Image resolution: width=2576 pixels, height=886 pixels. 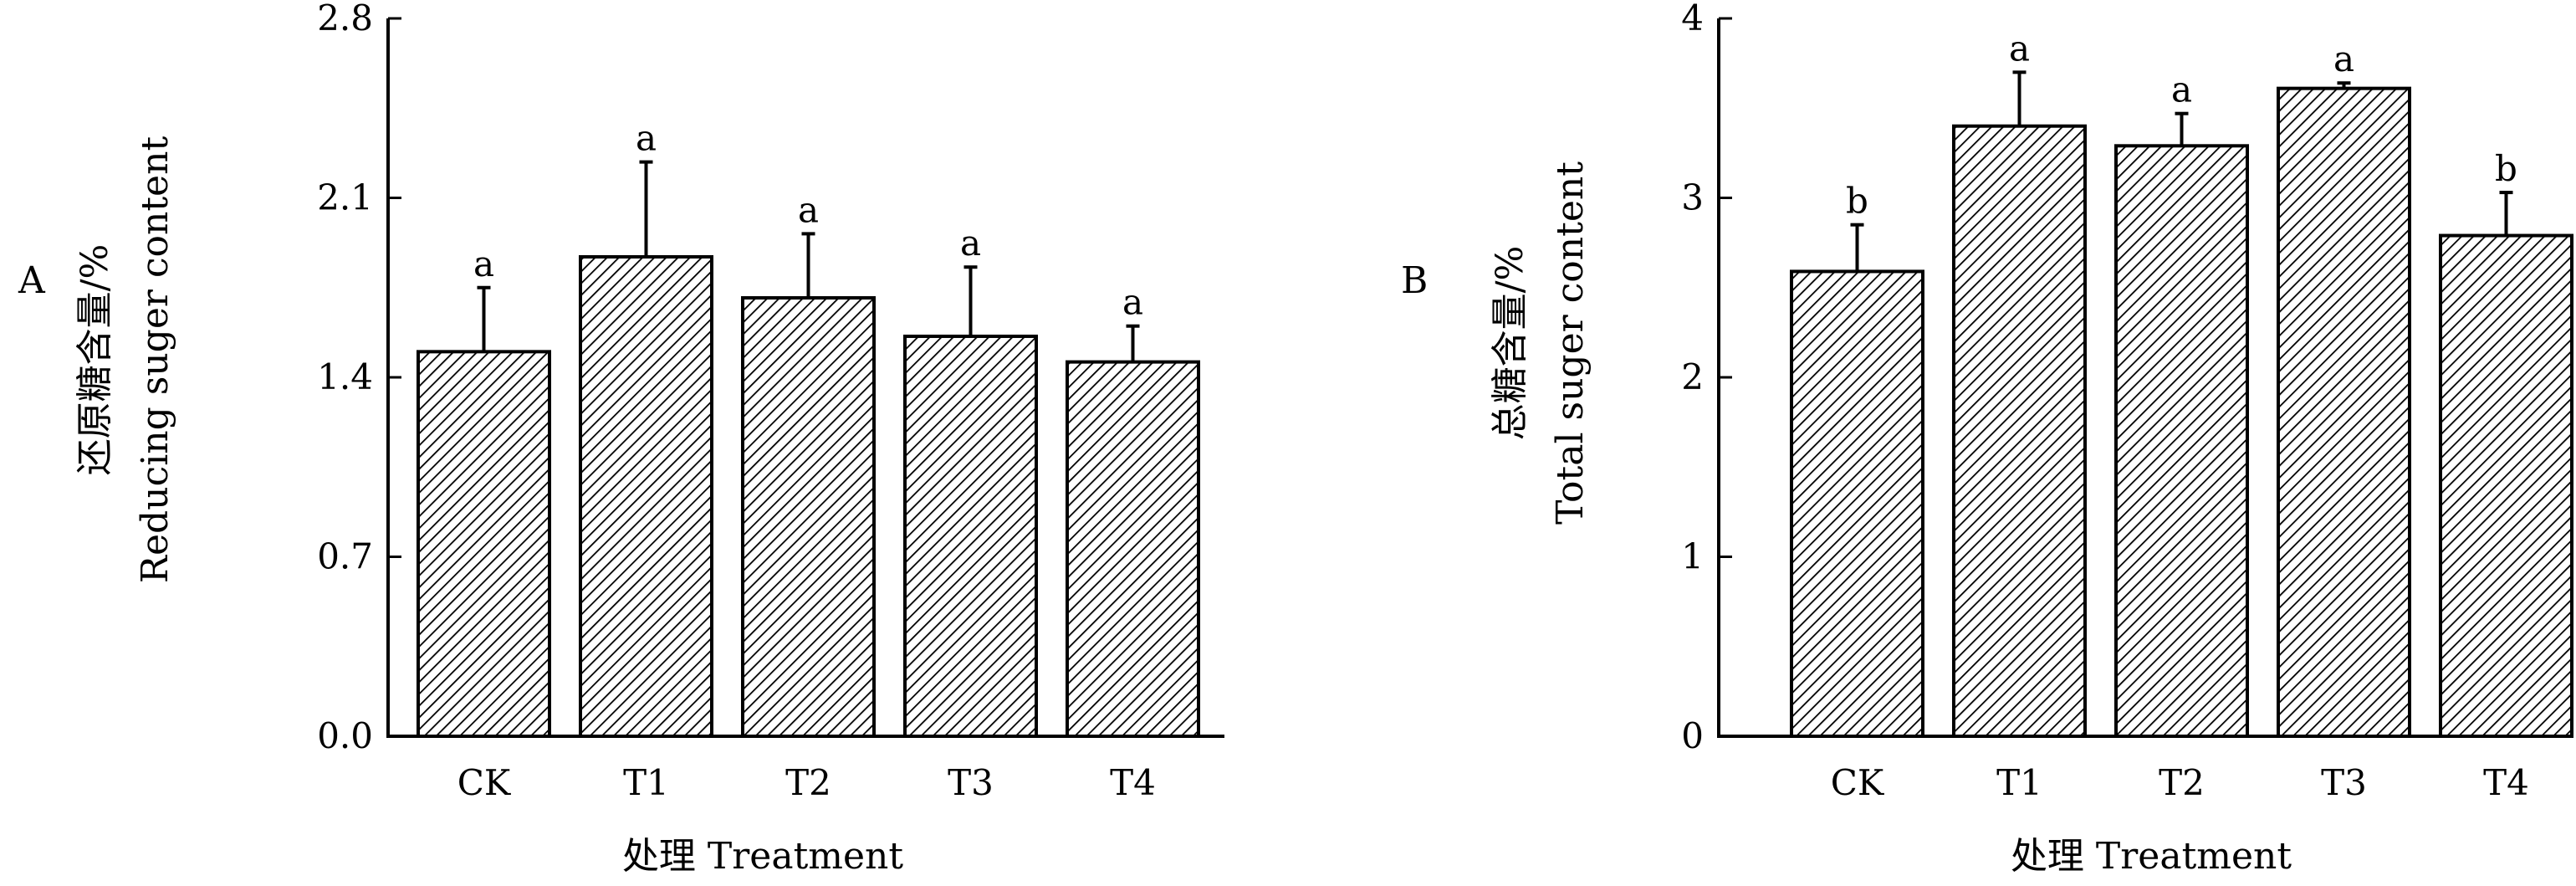 I want to click on y-axis-title-zh: 总糖含量/%, so click(x=1510, y=343).